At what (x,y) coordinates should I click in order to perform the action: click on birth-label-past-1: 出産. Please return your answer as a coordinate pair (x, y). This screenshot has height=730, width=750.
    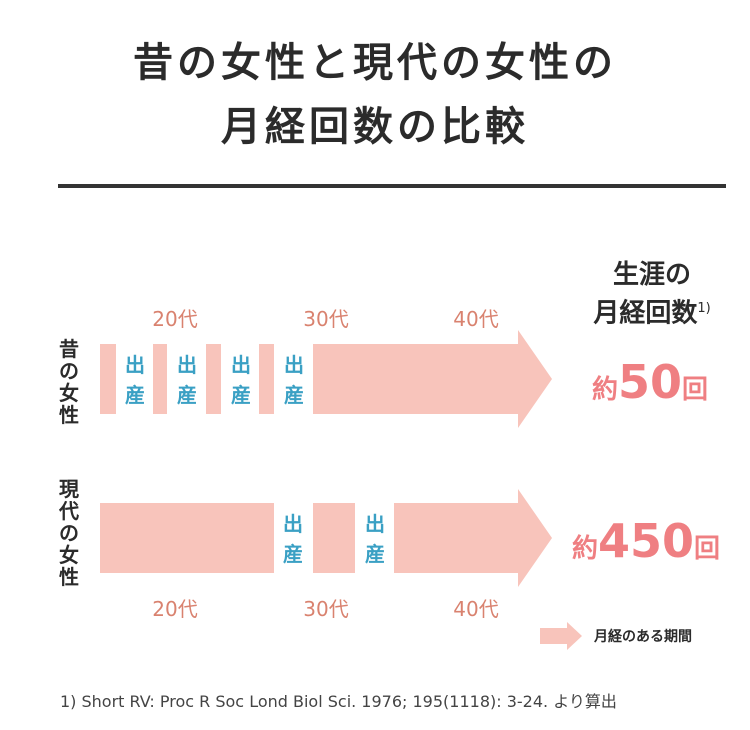
    Looking at the image, I should click on (135, 380).